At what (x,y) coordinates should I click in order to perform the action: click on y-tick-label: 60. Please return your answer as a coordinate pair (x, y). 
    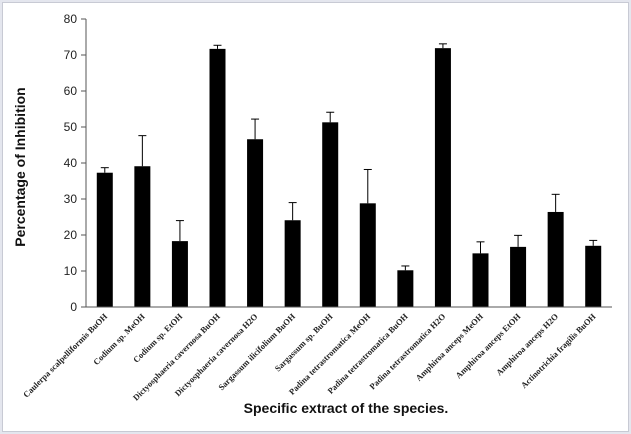
    Looking at the image, I should click on (71, 91).